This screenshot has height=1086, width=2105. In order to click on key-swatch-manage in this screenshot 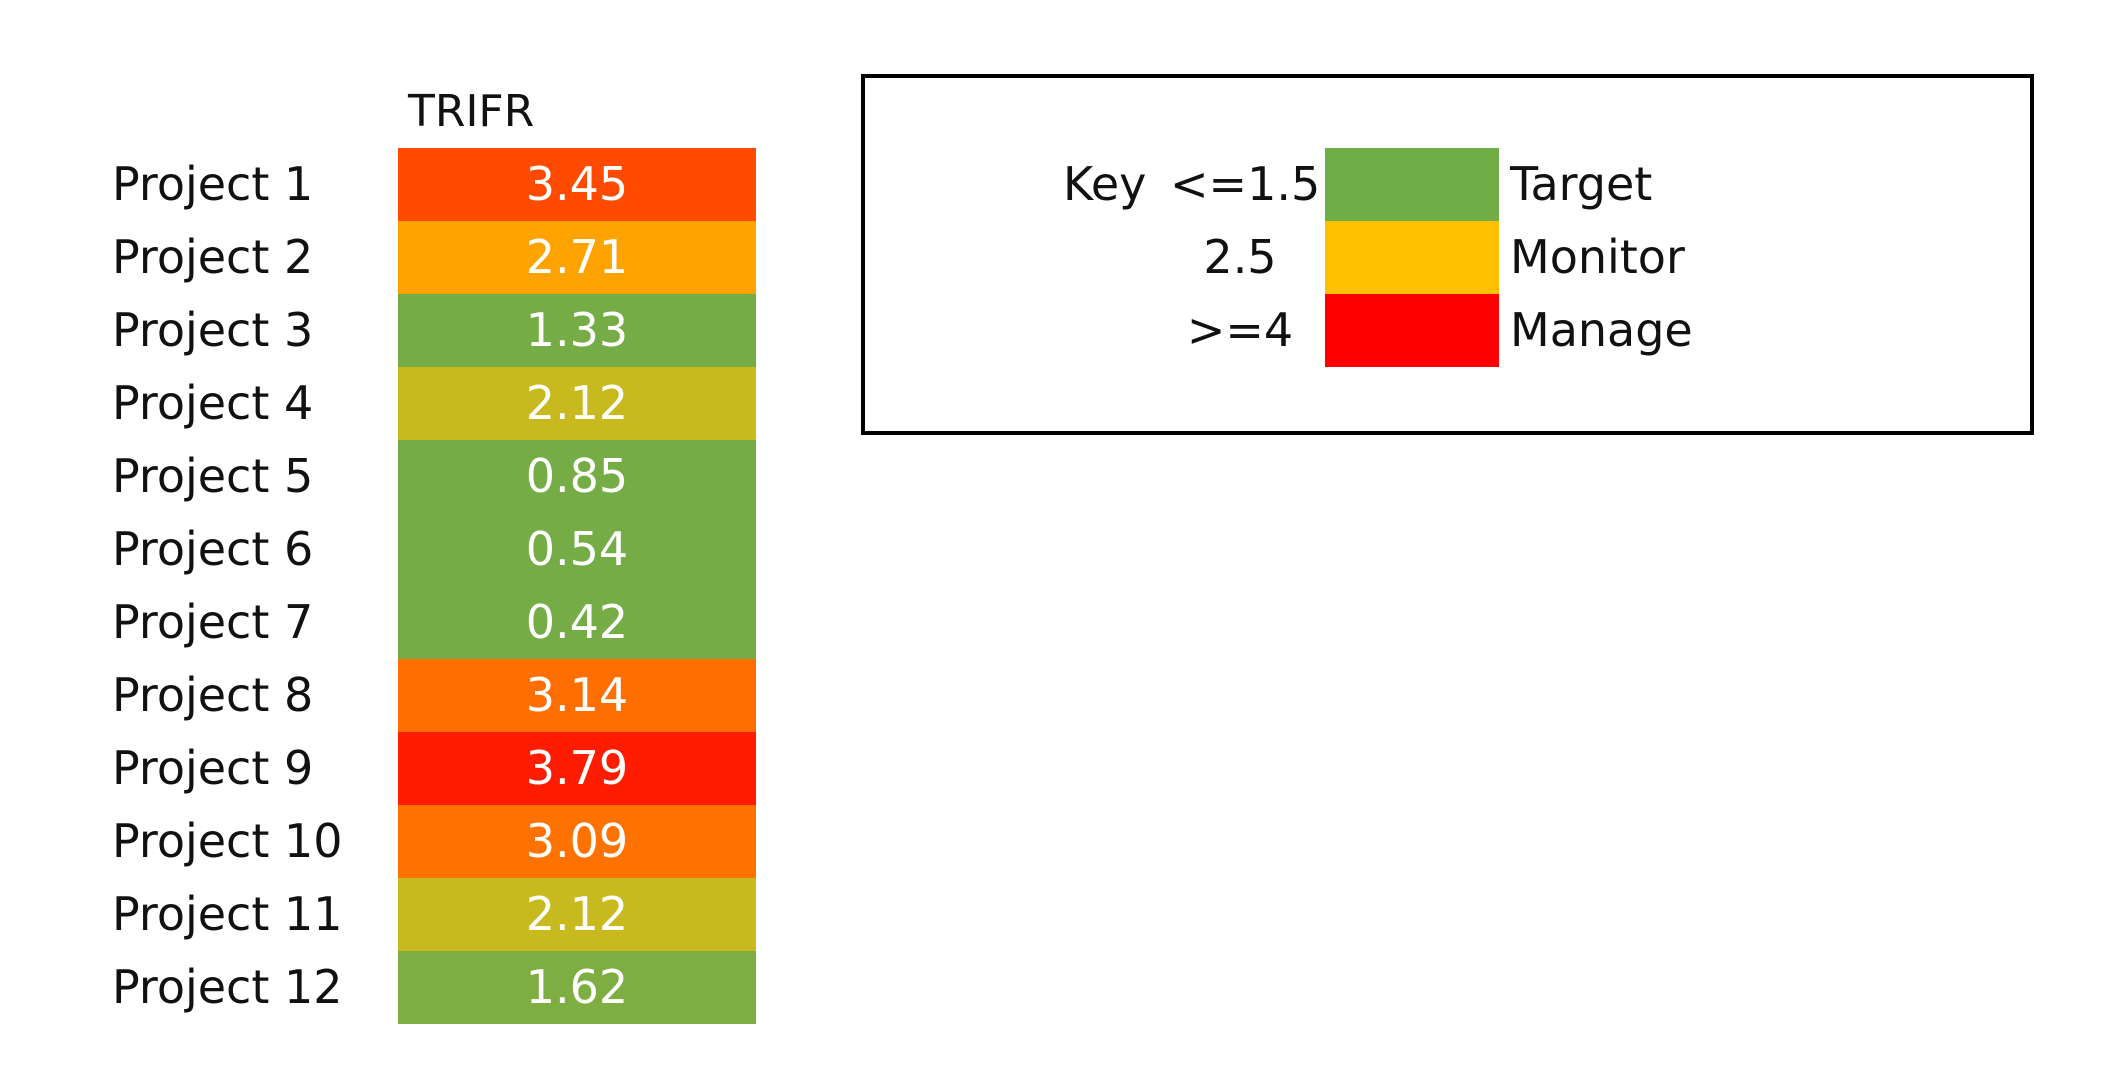, I will do `click(1412, 330)`.